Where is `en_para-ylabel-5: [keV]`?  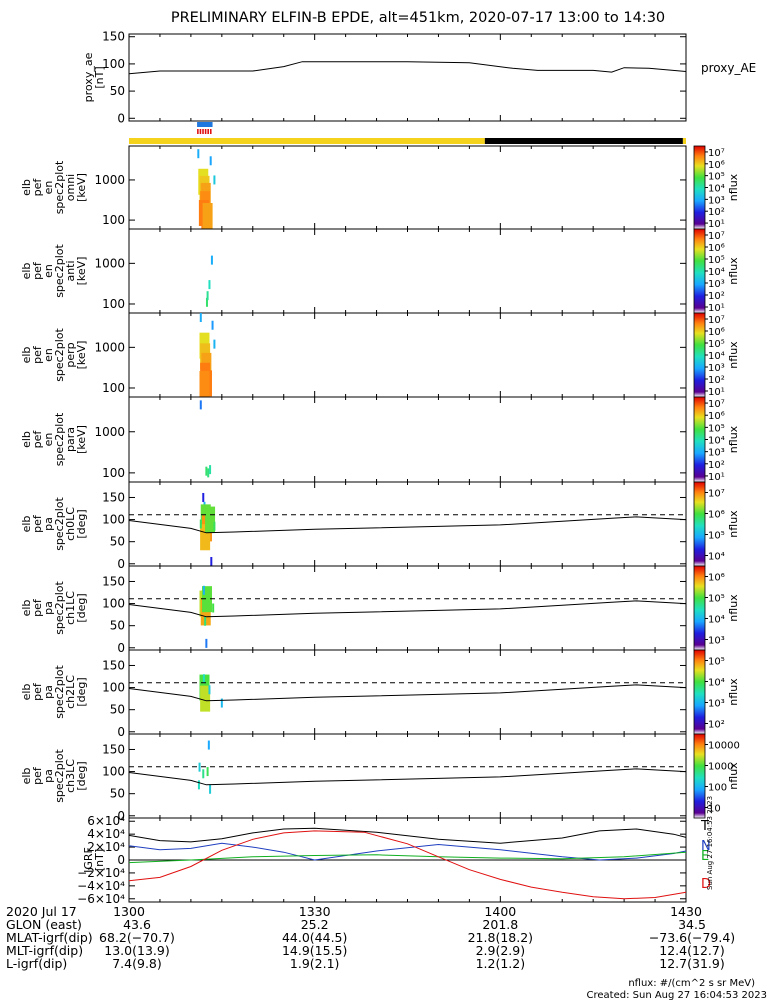
en_para-ylabel-5: [keV] is located at coordinates (81, 439).